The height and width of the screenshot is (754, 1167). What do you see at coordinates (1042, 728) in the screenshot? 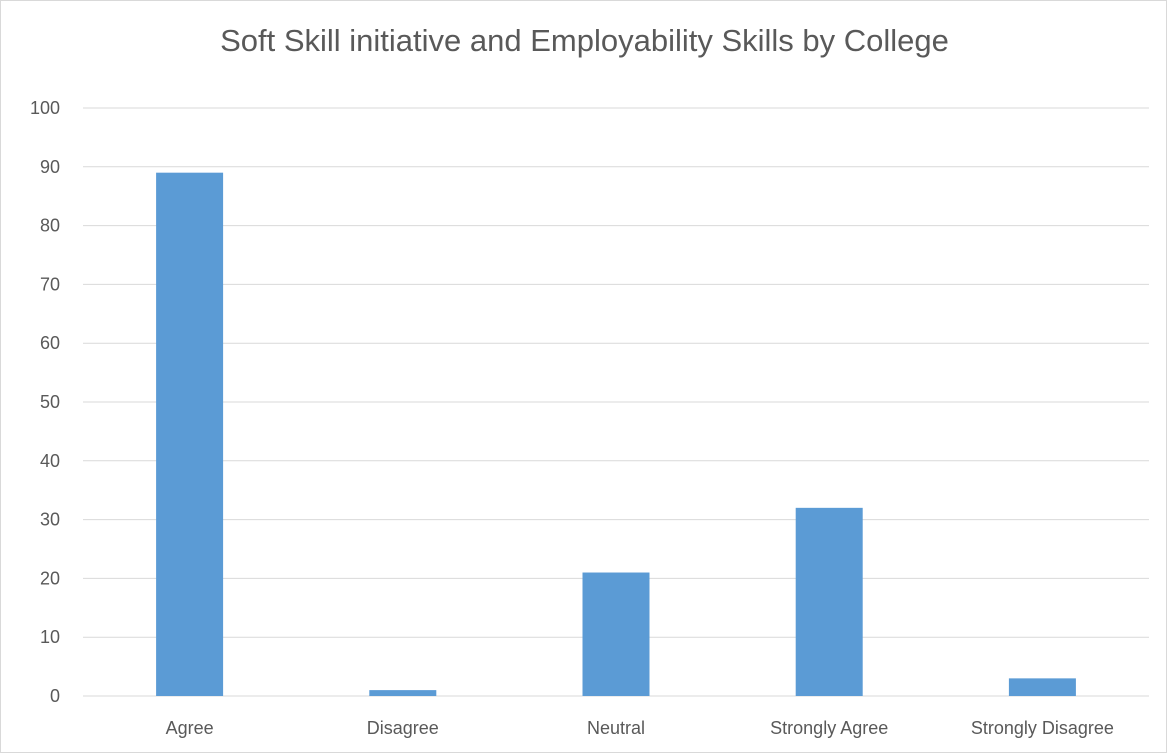
I see `x-category-label: Strongly Disagree` at bounding box center [1042, 728].